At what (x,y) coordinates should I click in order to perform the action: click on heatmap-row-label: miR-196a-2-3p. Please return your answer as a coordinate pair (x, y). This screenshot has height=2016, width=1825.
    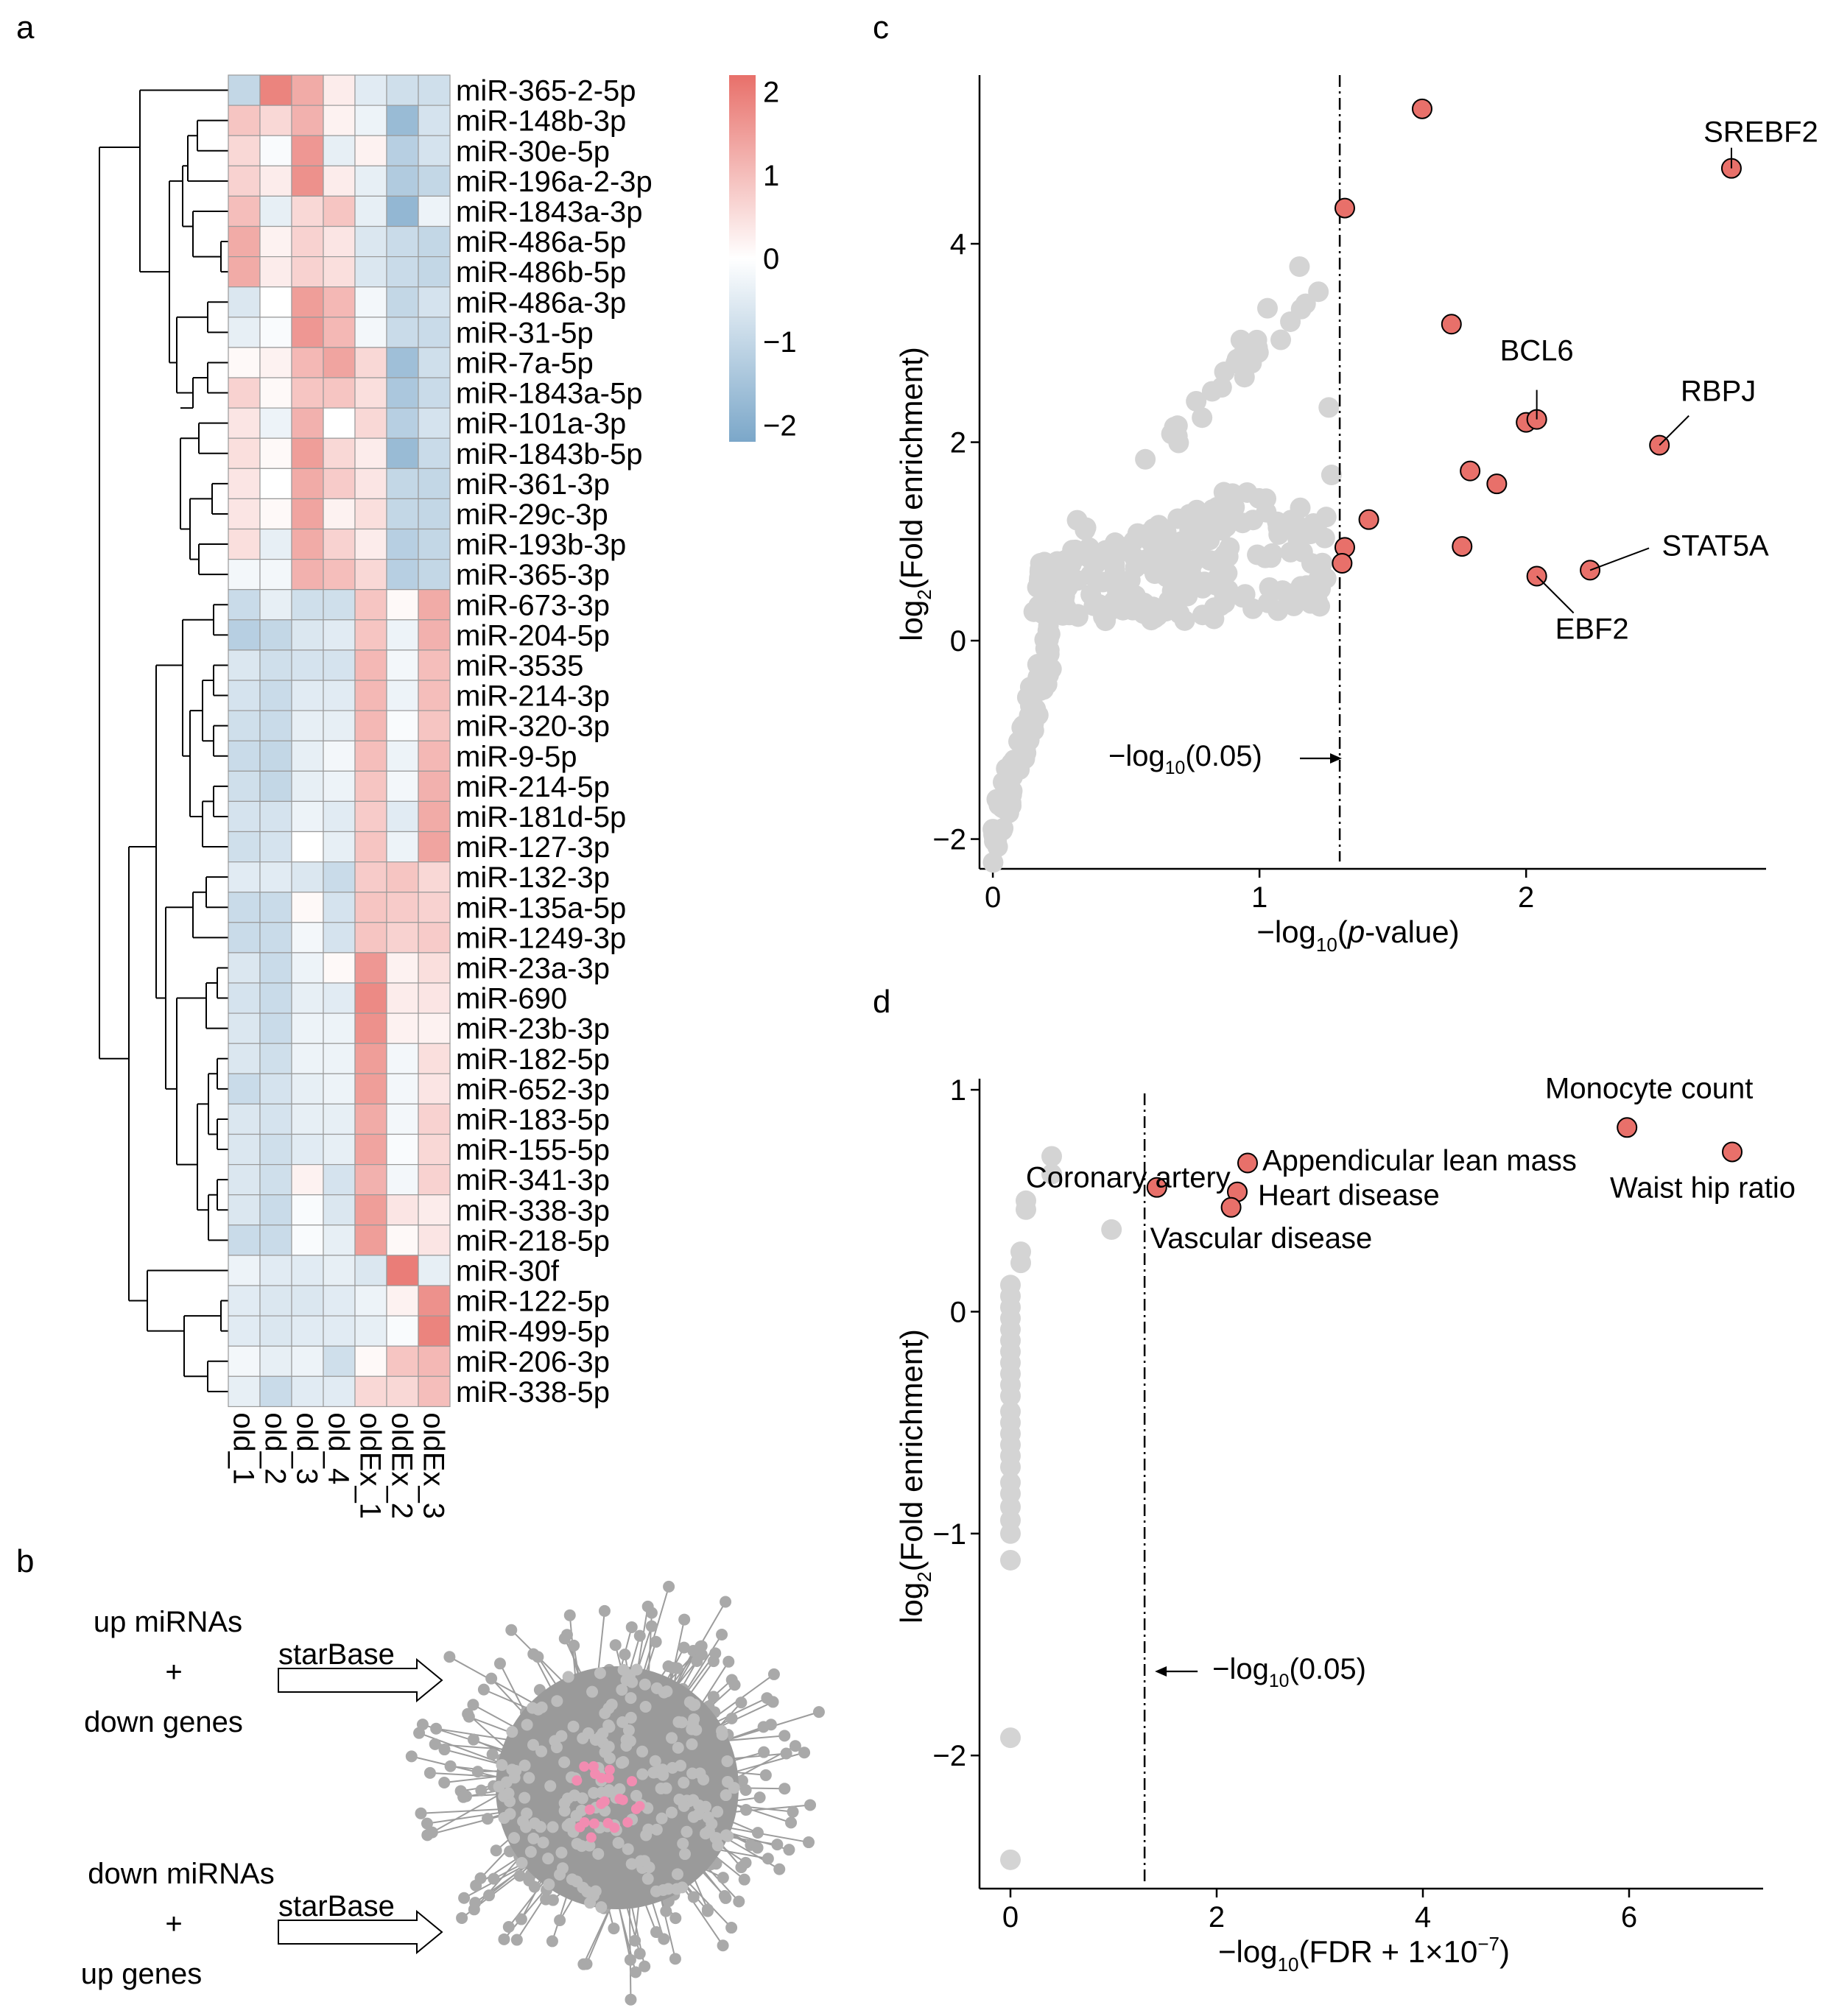
    Looking at the image, I should click on (554, 182).